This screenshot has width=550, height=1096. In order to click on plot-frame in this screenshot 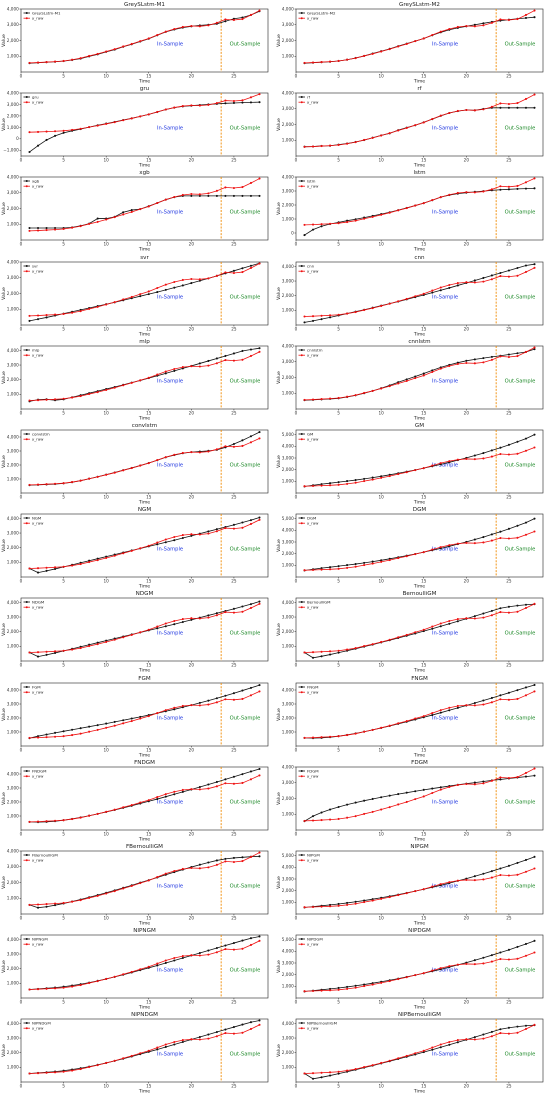, I will do `click(419, 124)`.